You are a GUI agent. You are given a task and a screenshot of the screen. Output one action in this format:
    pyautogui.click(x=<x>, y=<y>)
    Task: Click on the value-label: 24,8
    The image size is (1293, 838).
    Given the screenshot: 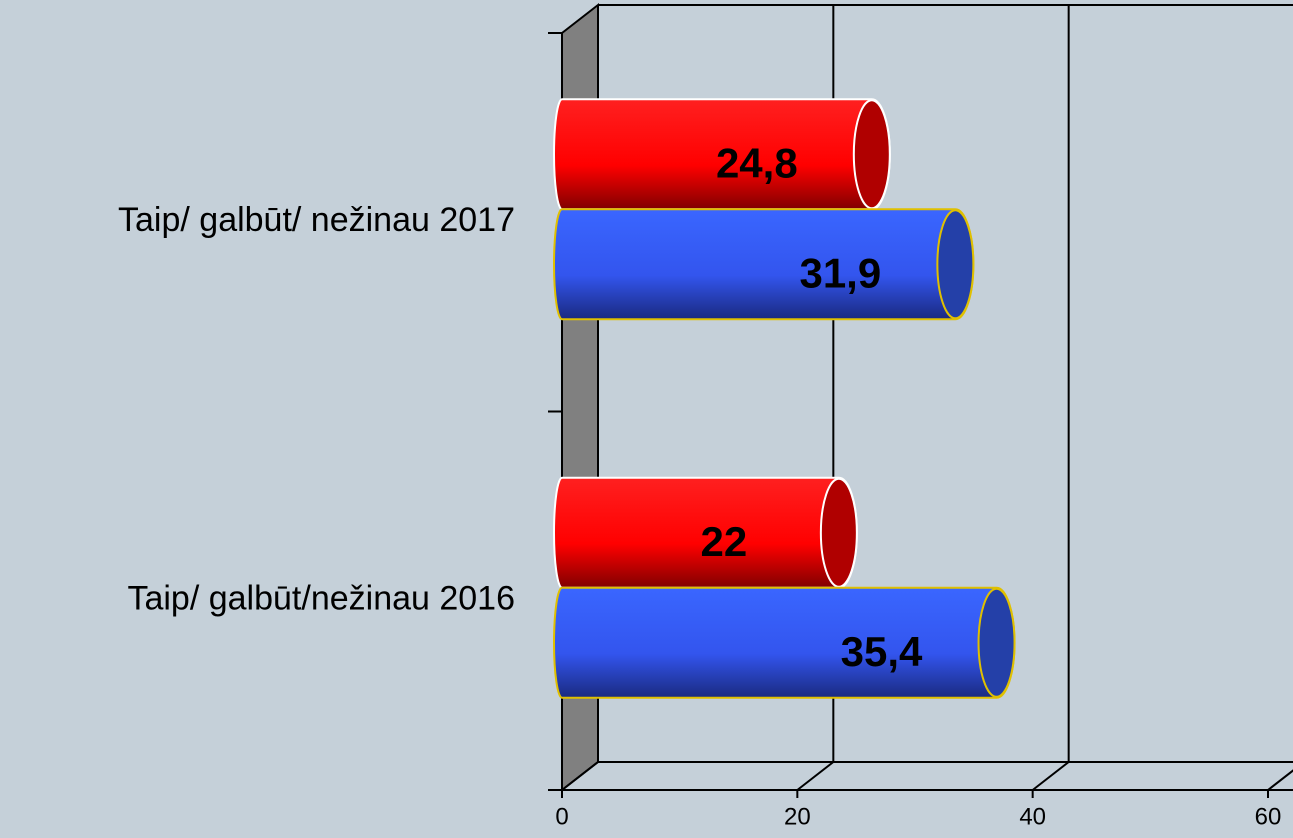 What is the action you would take?
    pyautogui.click(x=757, y=162)
    